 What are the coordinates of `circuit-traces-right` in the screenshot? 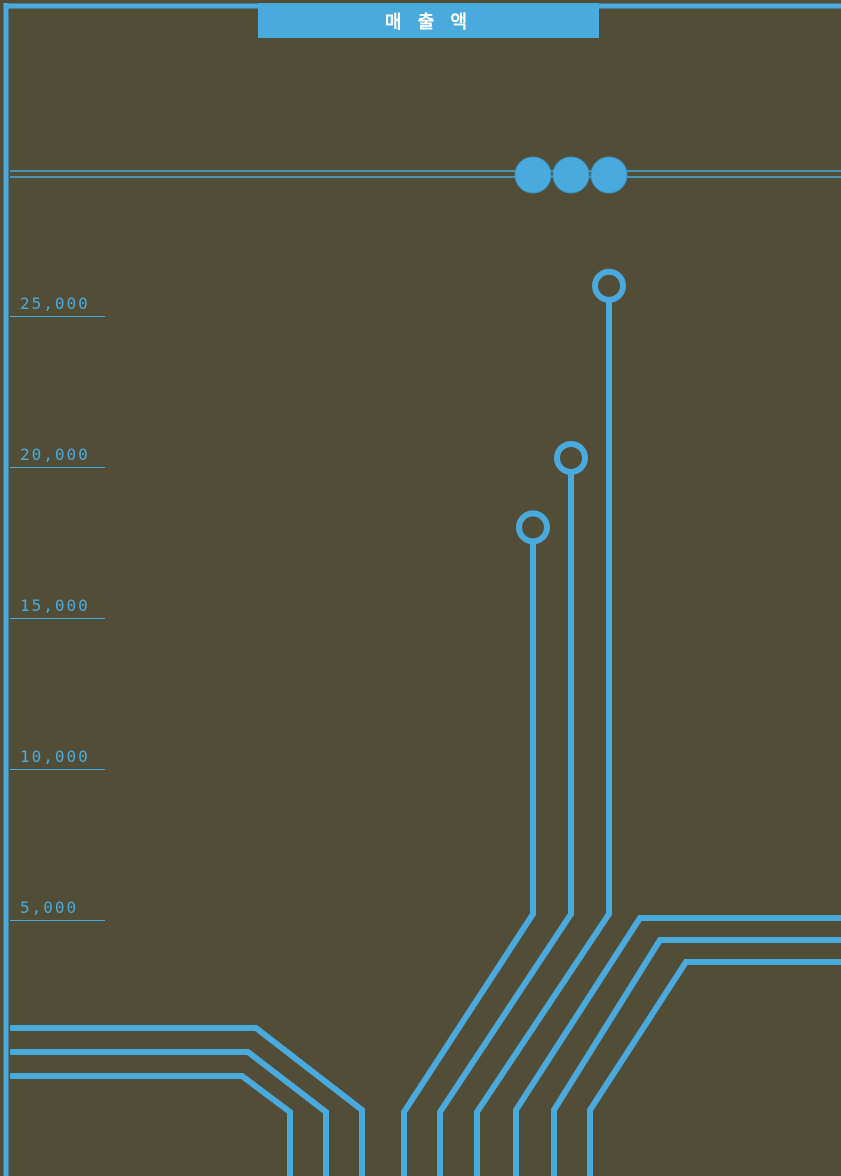 It's located at (677, 1045).